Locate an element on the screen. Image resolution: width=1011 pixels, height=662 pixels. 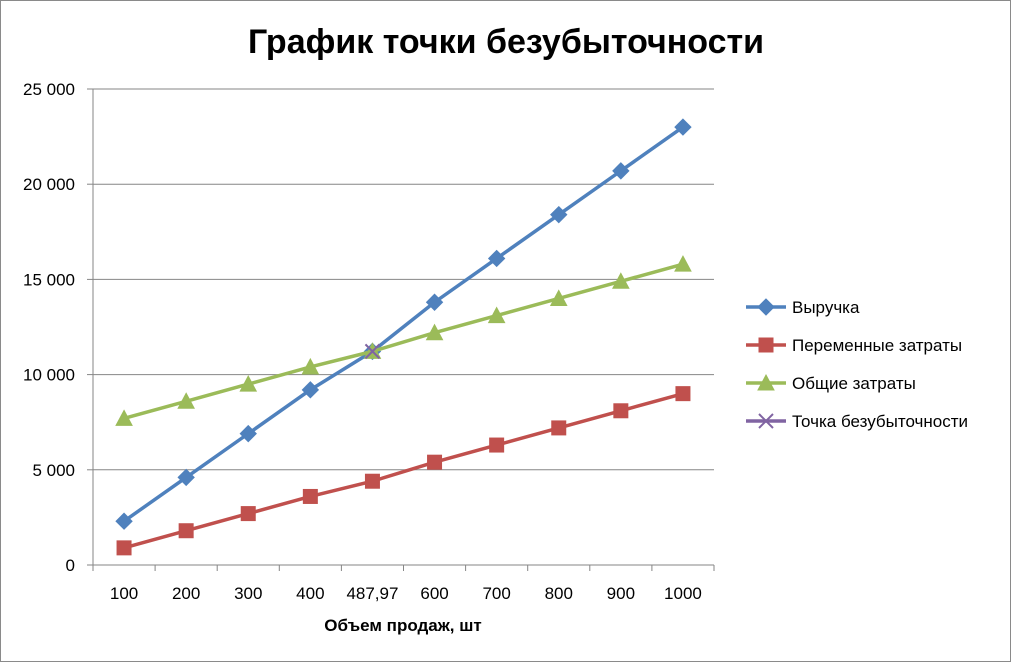
legend-item-revenue: Выручка is located at coordinates (803, 307).